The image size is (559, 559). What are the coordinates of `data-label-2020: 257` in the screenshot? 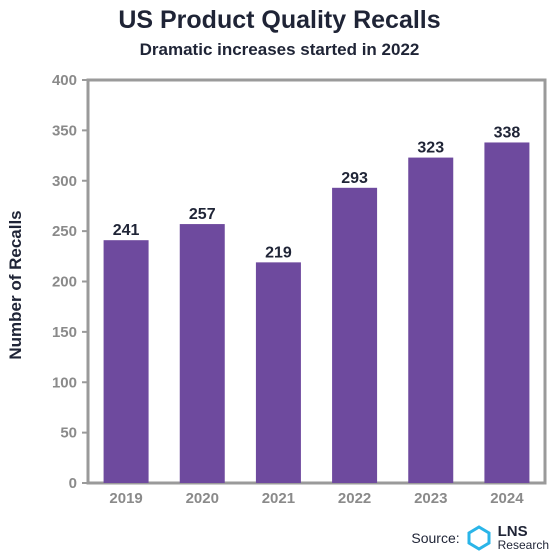 It's located at (202, 214).